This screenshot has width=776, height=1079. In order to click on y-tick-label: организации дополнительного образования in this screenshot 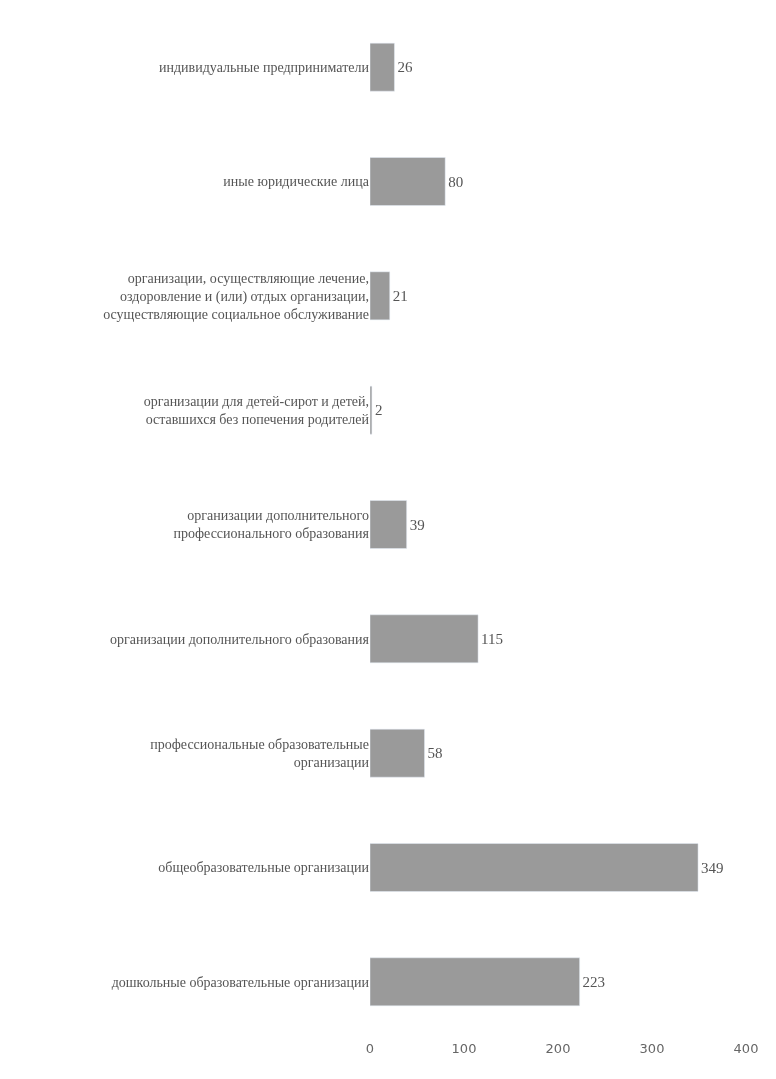, I will do `click(240, 639)`.